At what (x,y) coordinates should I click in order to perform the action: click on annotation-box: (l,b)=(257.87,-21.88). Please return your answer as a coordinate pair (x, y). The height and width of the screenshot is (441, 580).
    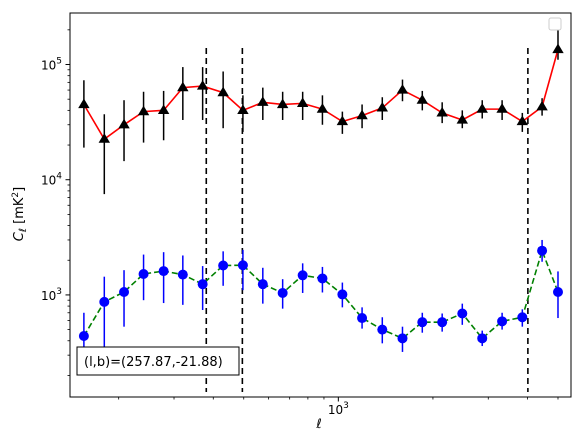
    Looking at the image, I should click on (158, 361).